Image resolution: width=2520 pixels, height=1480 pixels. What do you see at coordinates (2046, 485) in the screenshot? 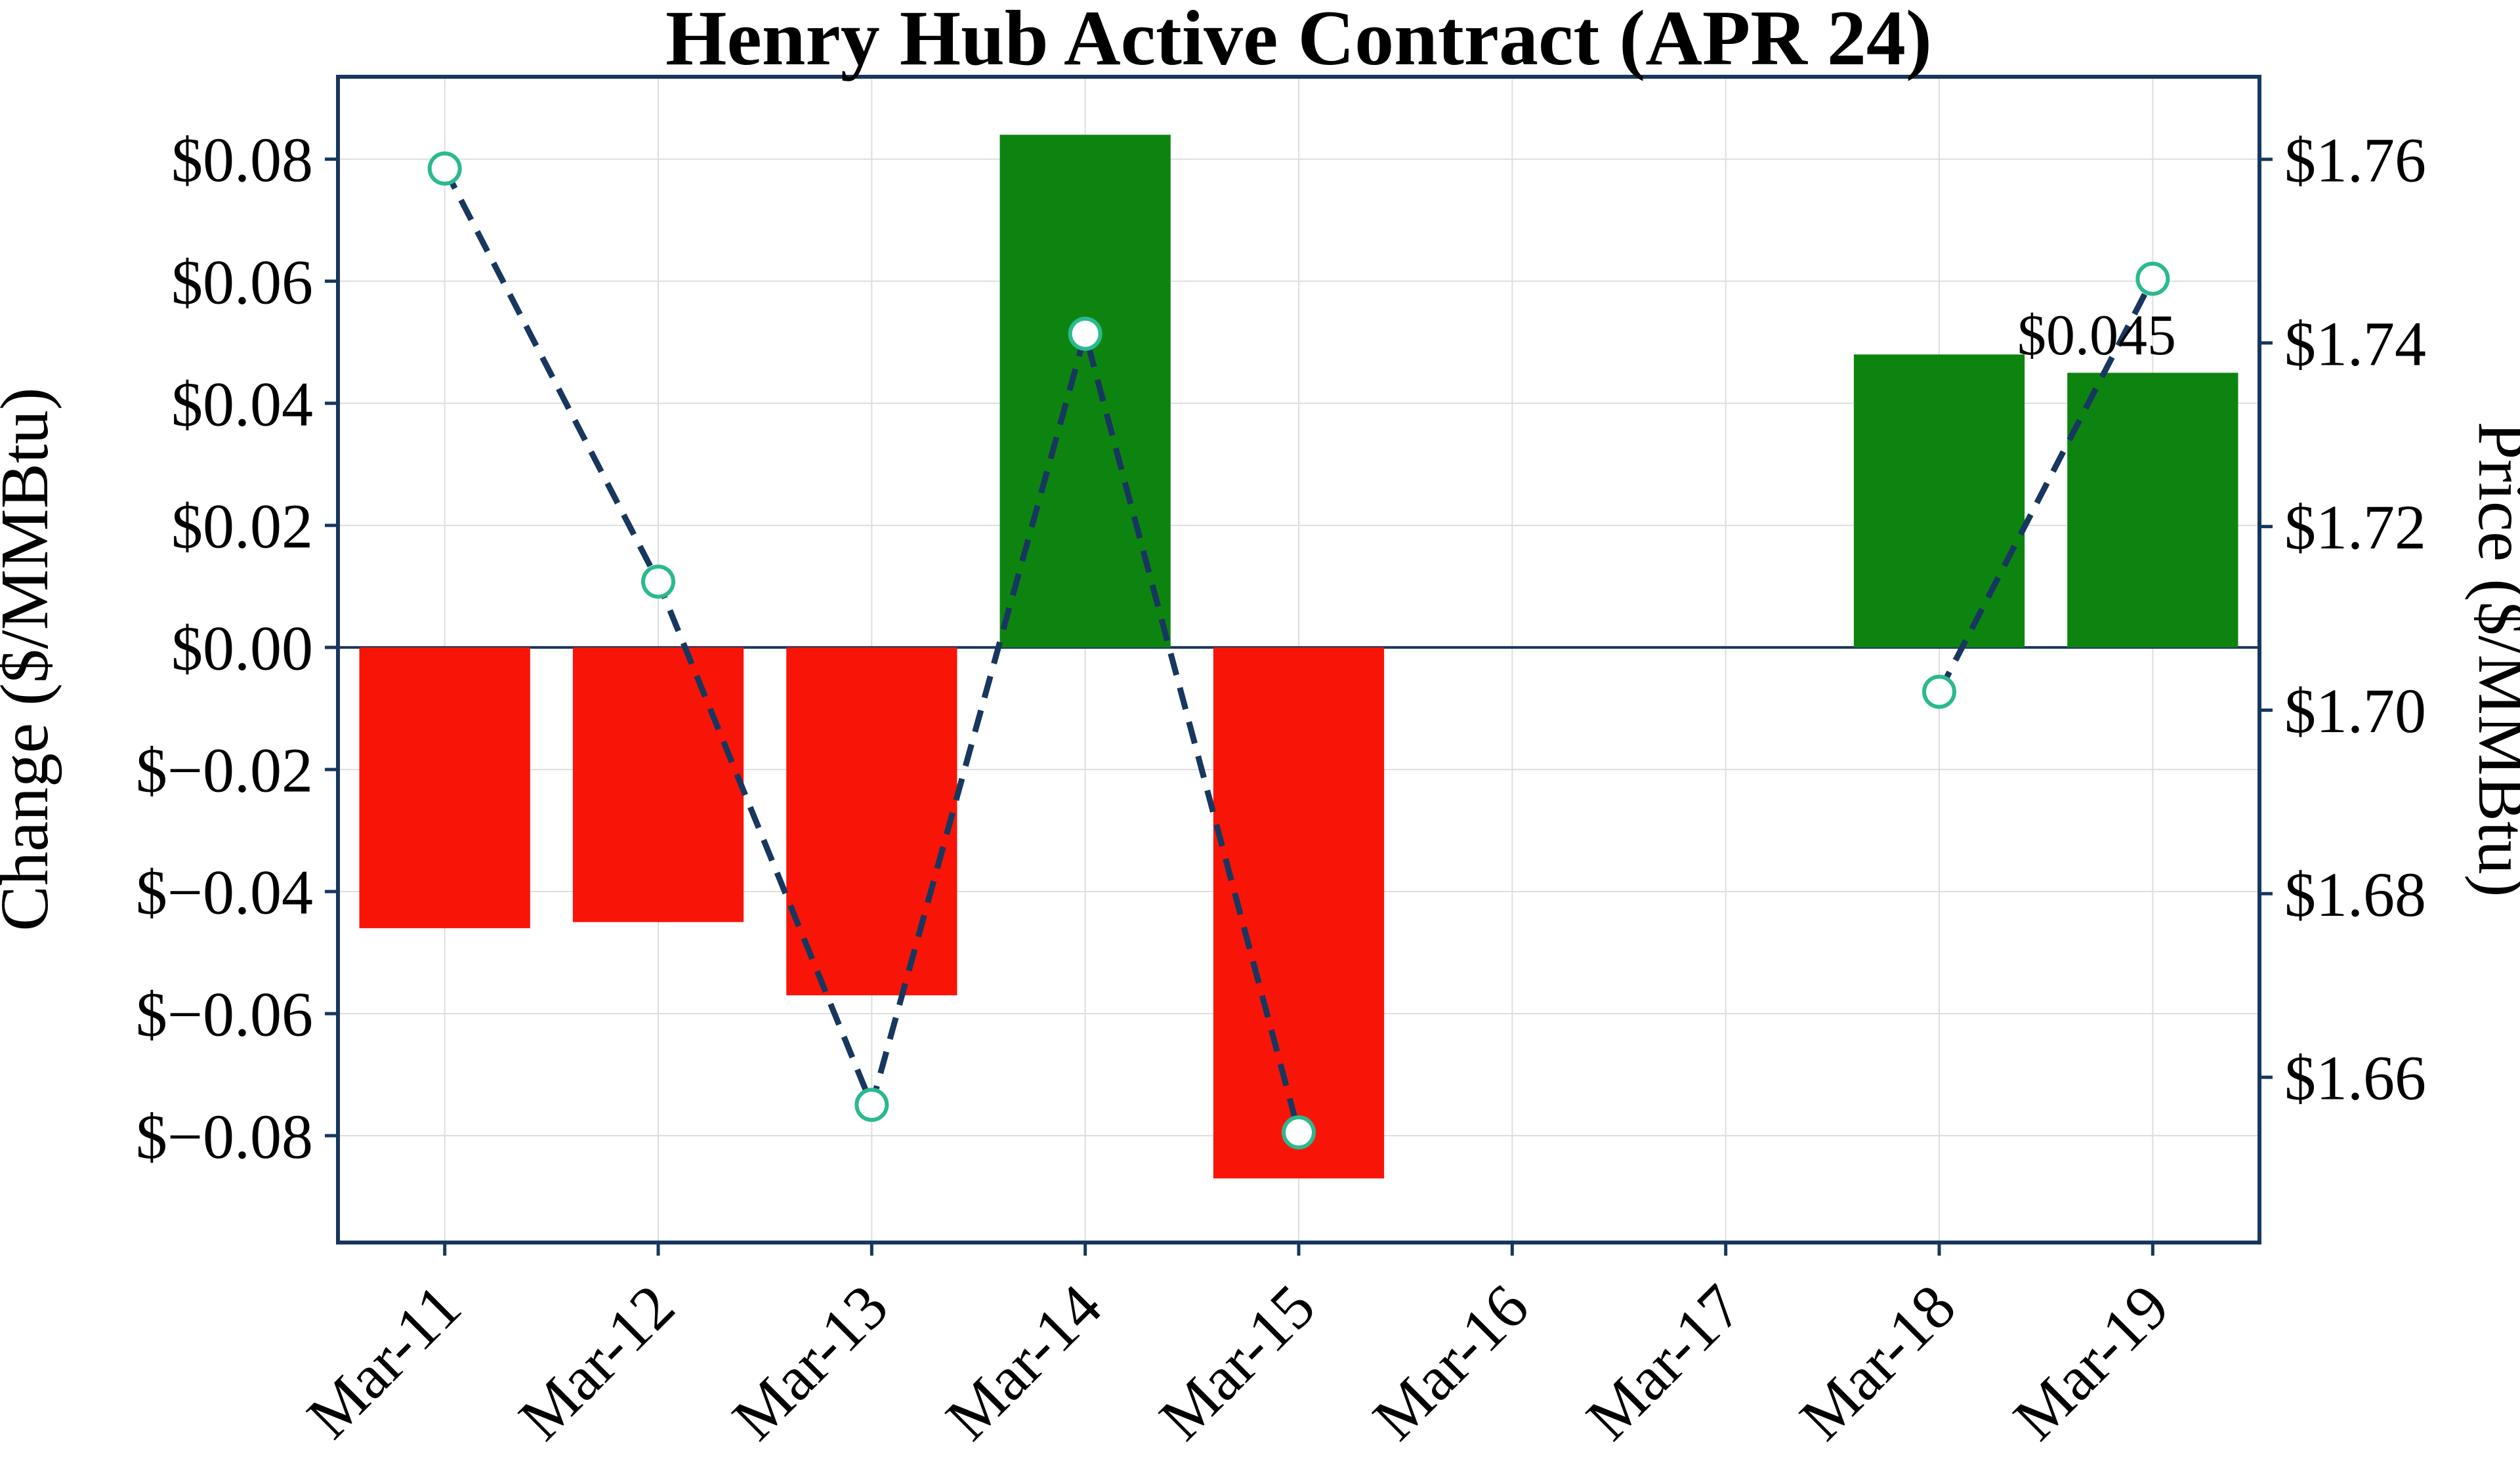
I see `price-line-segment` at bounding box center [2046, 485].